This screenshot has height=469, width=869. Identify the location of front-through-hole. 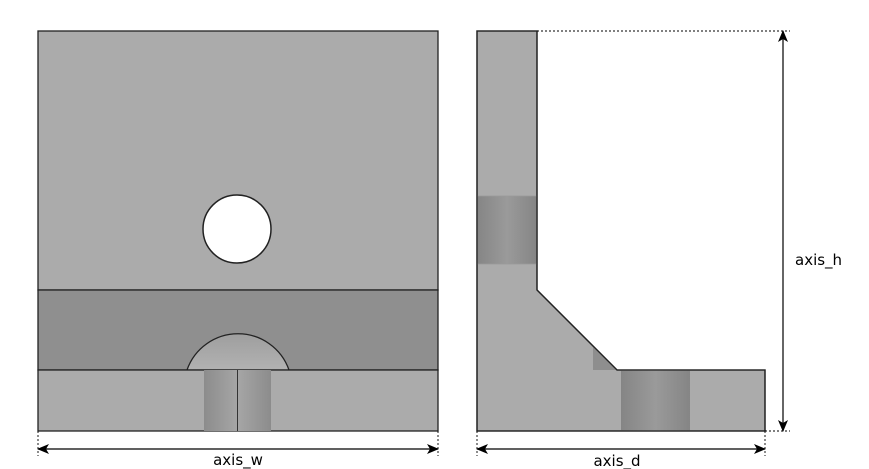
(237, 229).